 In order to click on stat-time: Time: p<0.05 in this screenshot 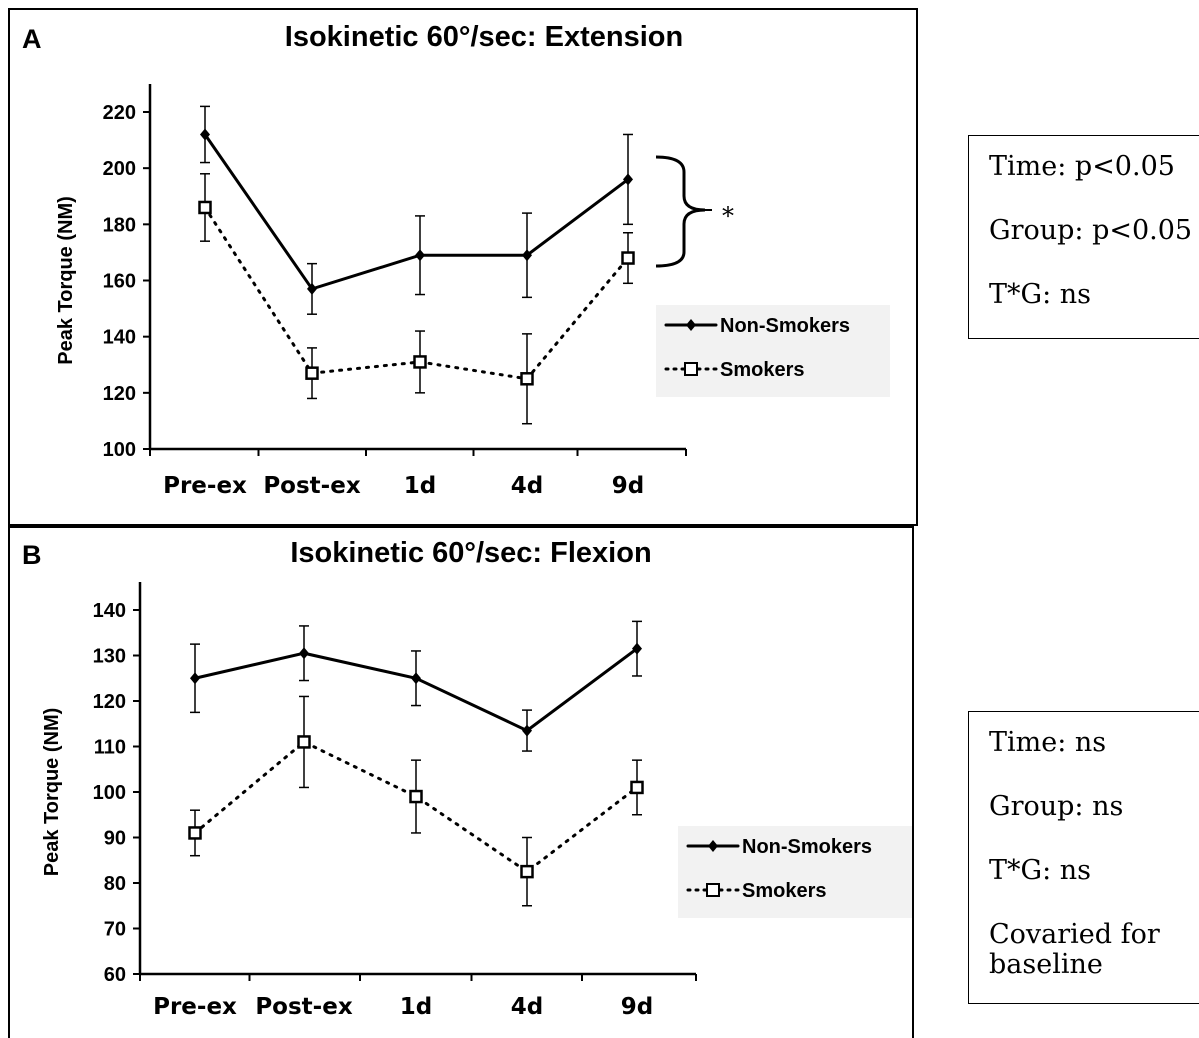, I will do `click(1082, 166)`.